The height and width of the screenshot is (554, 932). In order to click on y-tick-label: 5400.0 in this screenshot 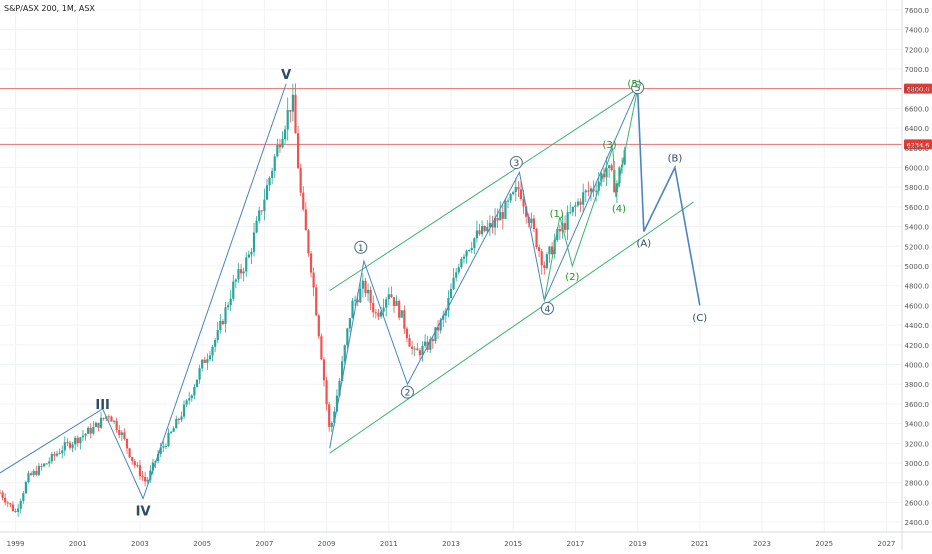, I will do `click(917, 228)`.